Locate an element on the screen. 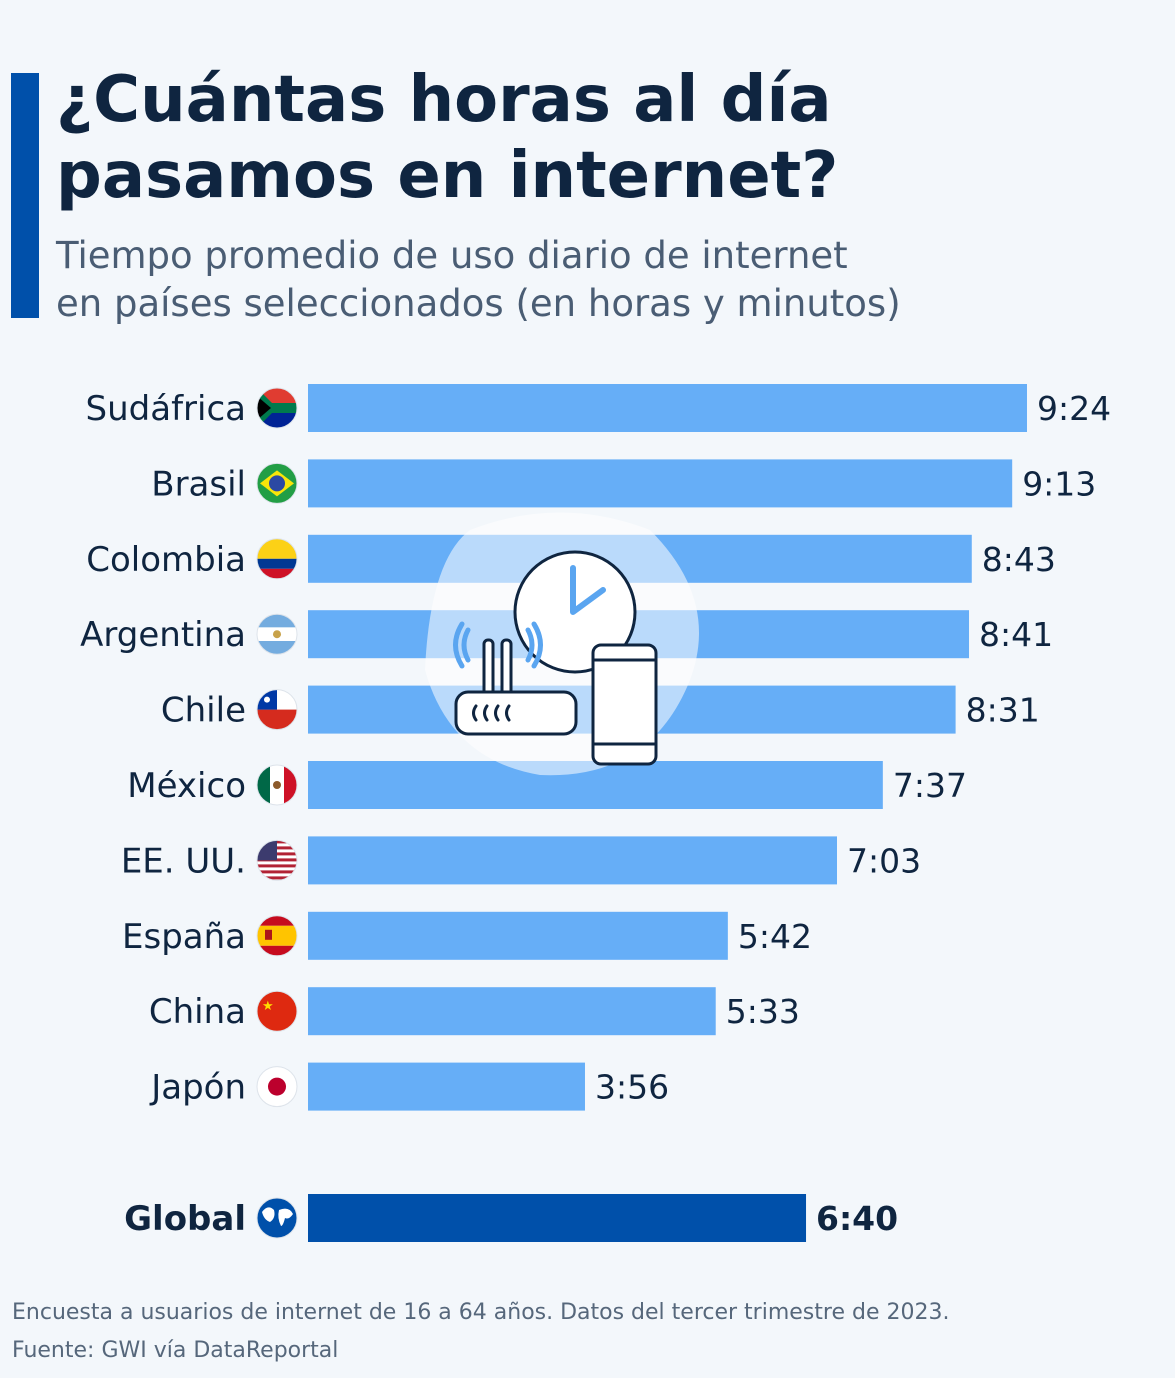 The height and width of the screenshot is (1378, 1175). bar-row: Brasil 9:13 is located at coordinates (623, 483).